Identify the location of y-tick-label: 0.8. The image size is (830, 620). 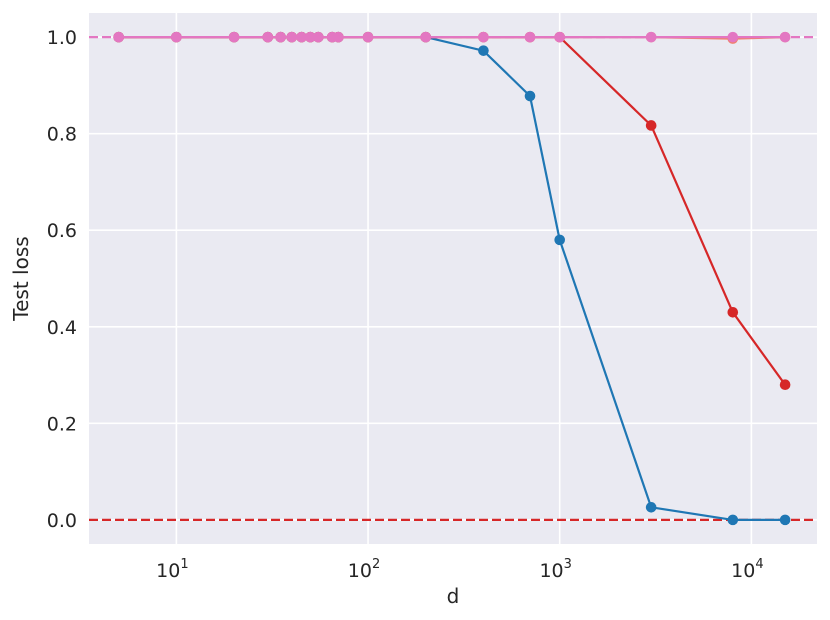
(62, 135).